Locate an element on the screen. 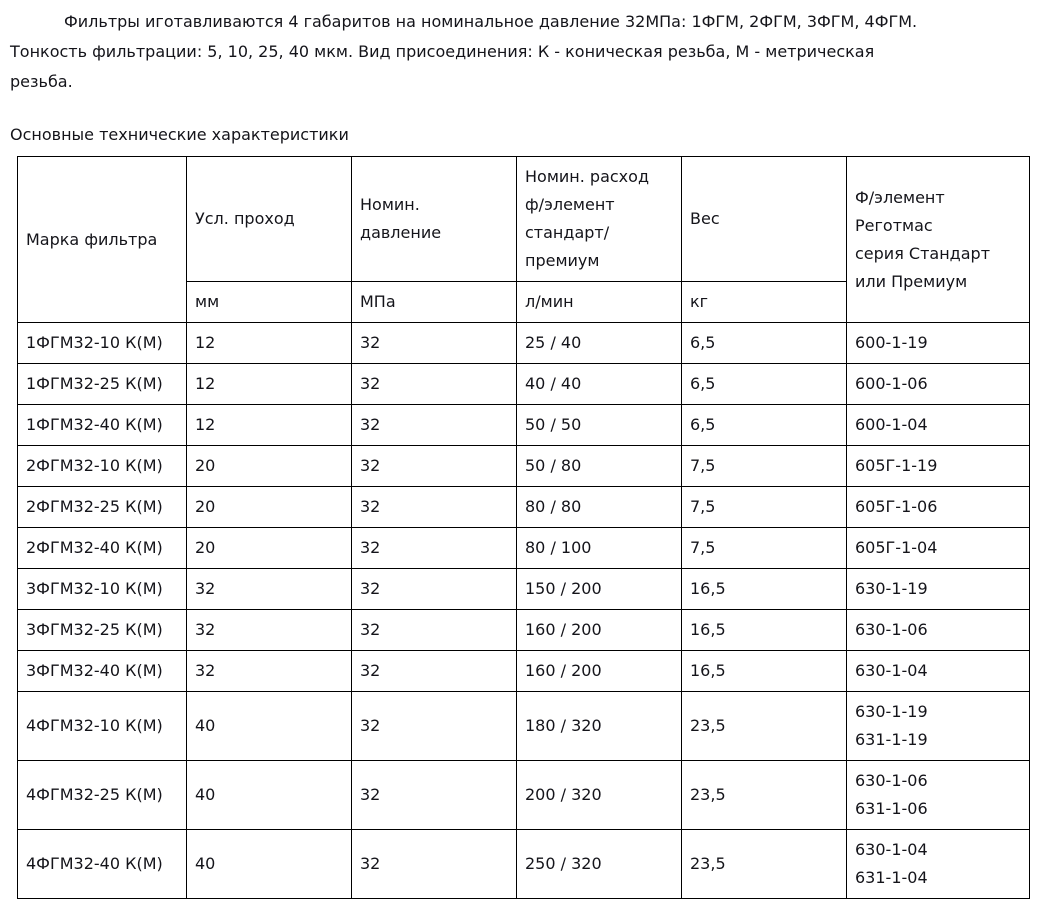  cell-element: 600-1-04 is located at coordinates (938, 425).